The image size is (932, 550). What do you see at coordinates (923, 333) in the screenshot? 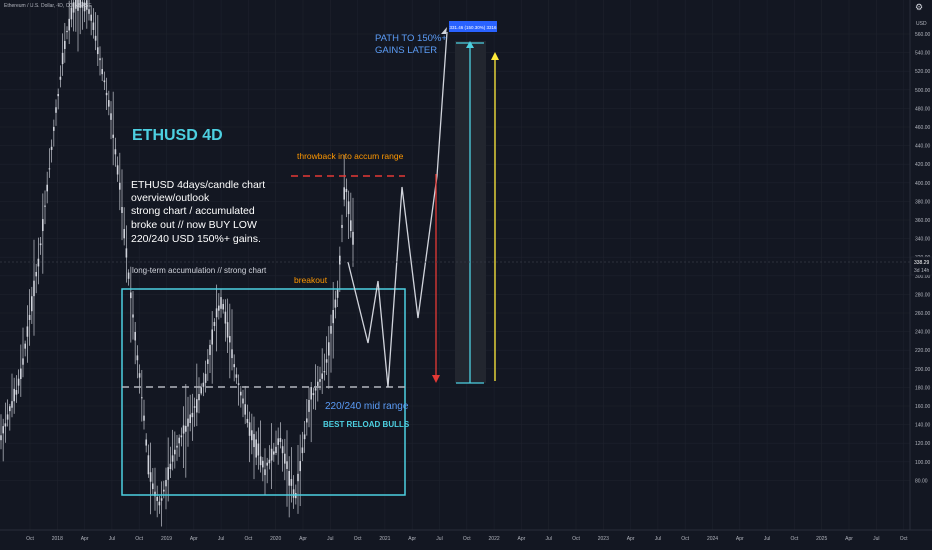
I see `price-tick-label: 240.00` at bounding box center [923, 333].